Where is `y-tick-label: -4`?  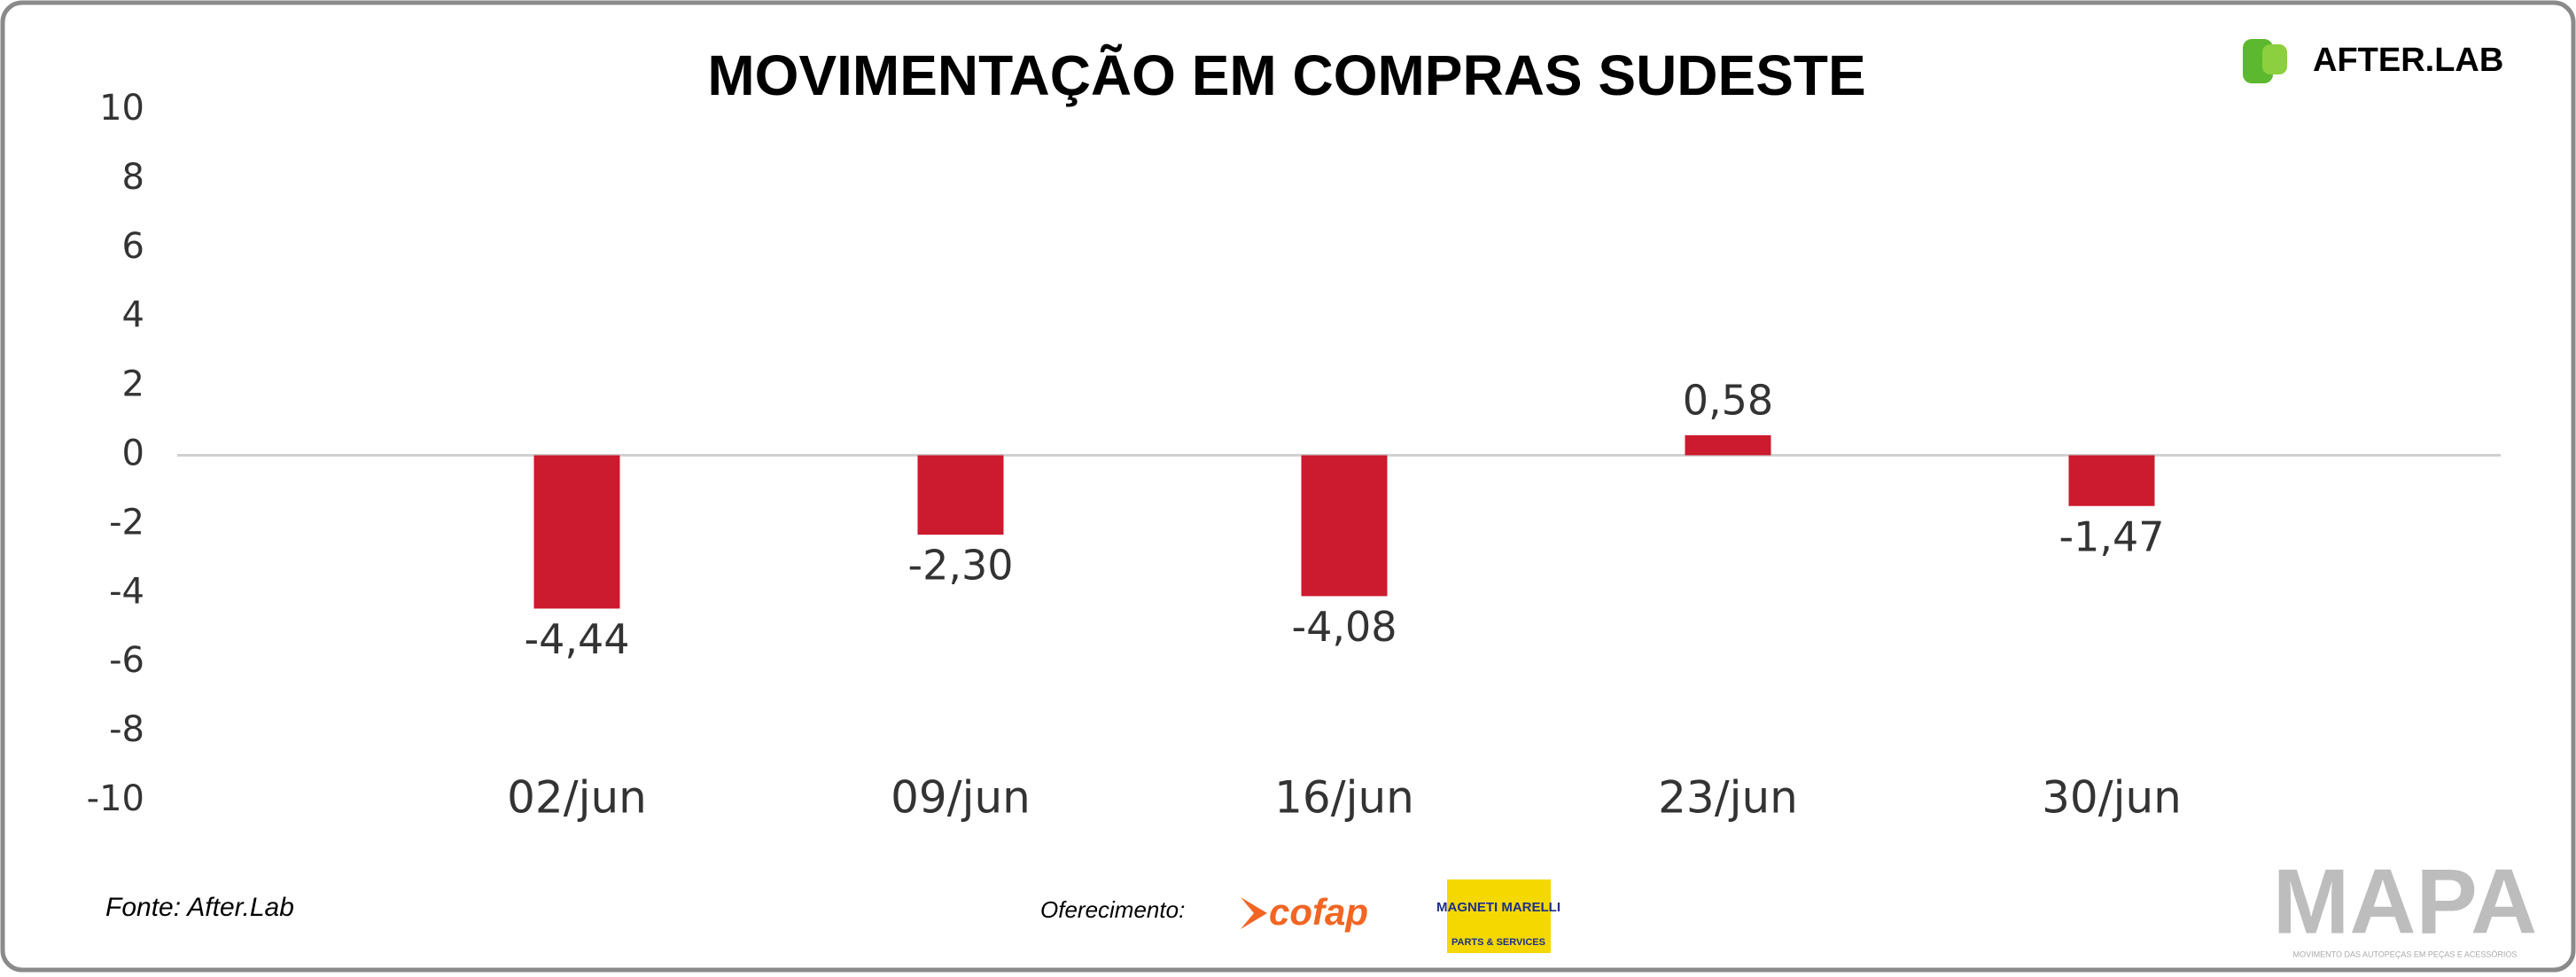 y-tick-label: -4 is located at coordinates (127, 591).